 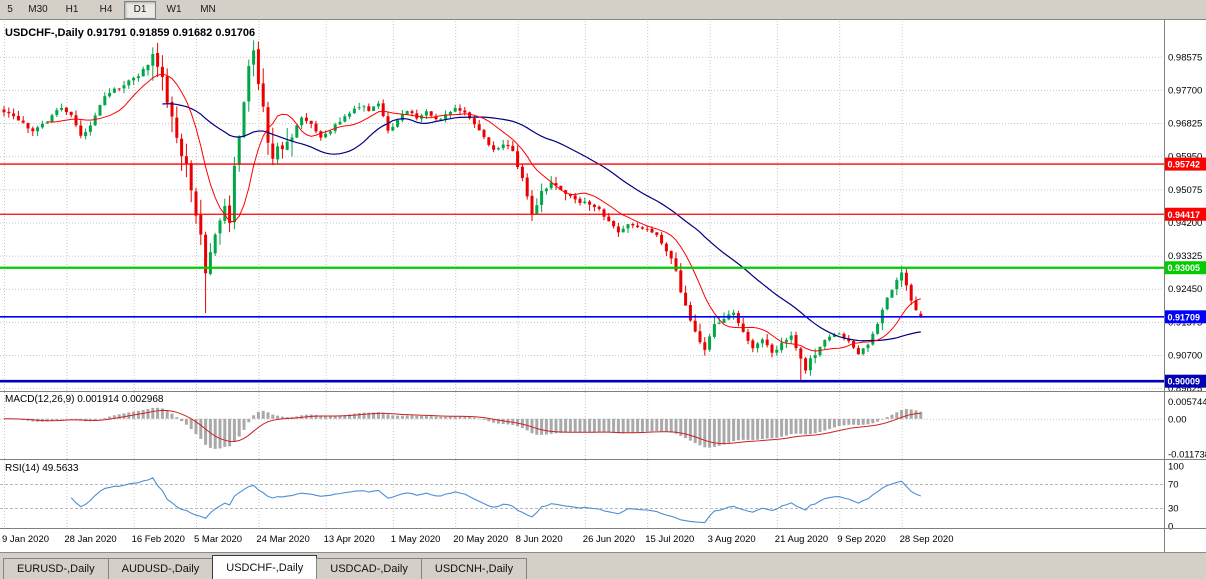 What do you see at coordinates (106, 9) in the screenshot?
I see `timeframe-button-h4: H4` at bounding box center [106, 9].